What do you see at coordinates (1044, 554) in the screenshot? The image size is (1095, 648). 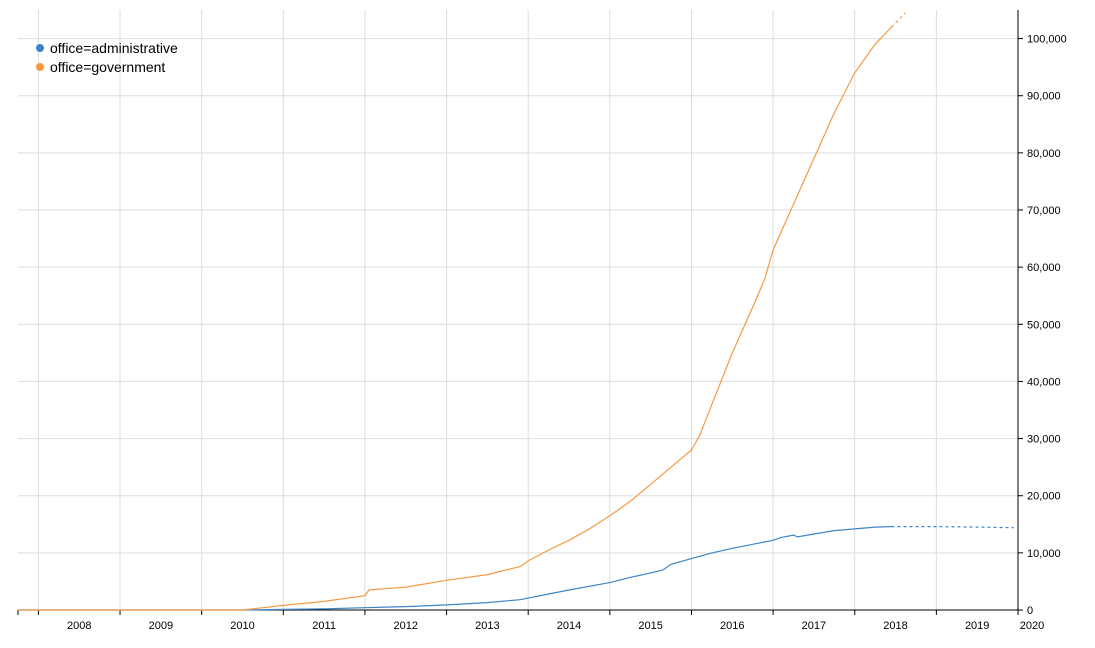 I see `y-tick-label: 10,000` at bounding box center [1044, 554].